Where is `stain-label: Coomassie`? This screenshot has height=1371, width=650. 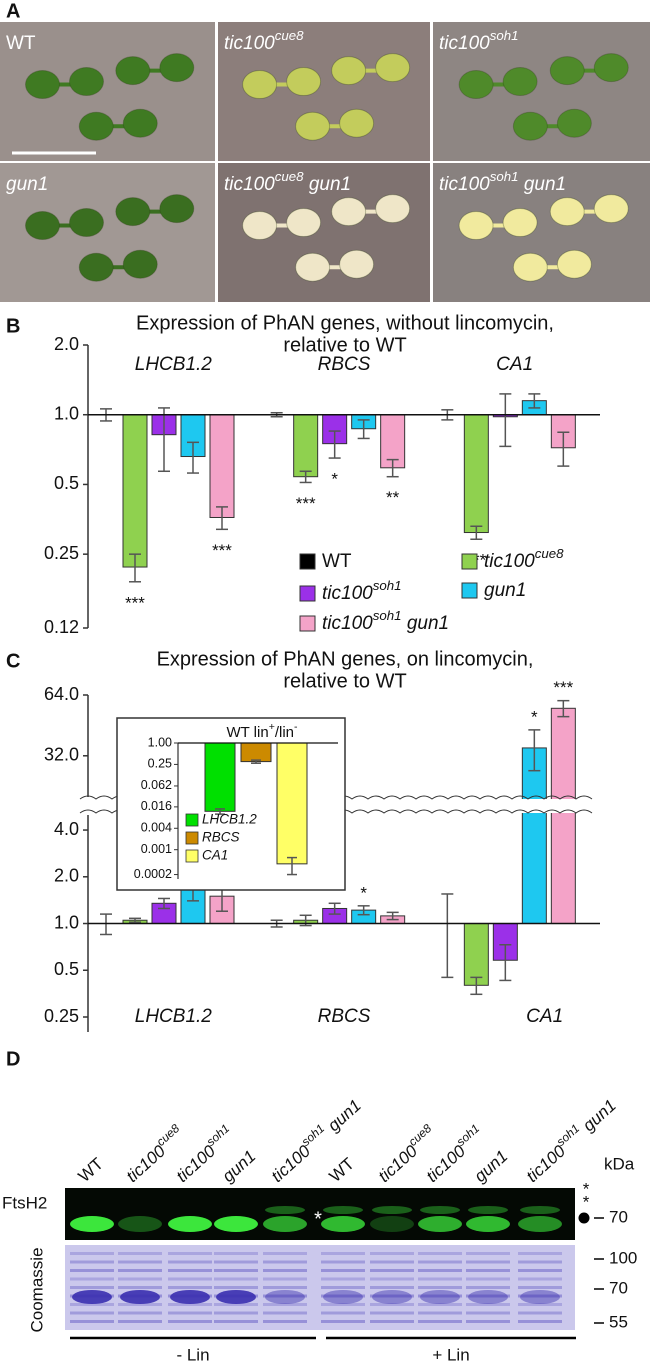 stain-label: Coomassie is located at coordinates (36, 1289).